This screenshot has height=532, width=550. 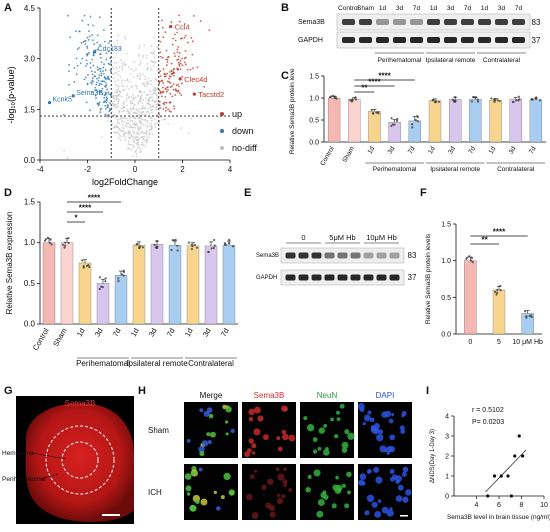 What do you see at coordinates (30, 8) in the screenshot?
I see `y-tick-label: 4.5` at bounding box center [30, 8].